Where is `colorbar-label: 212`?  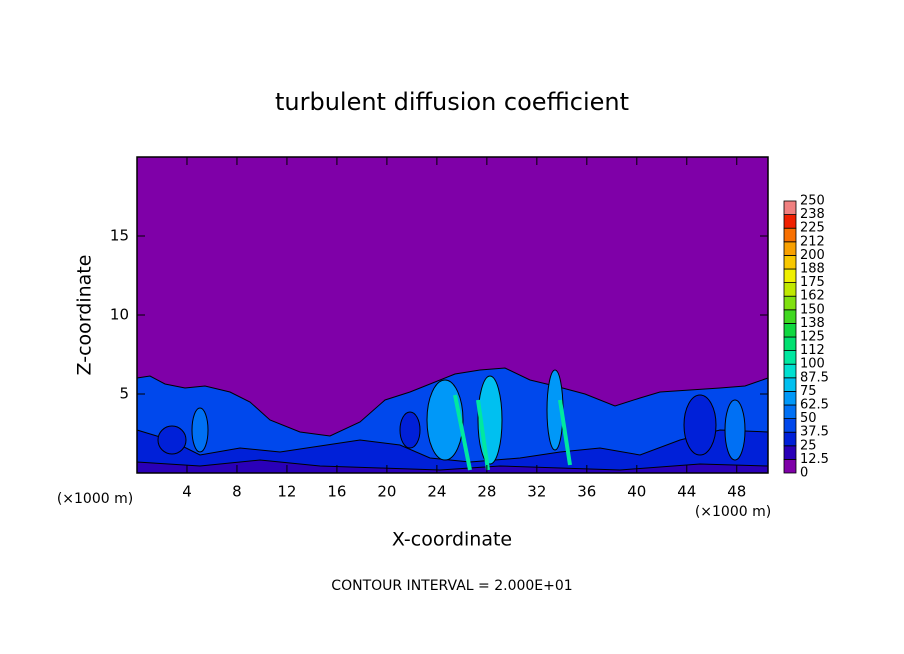
colorbar-label: 212 is located at coordinates (812, 241).